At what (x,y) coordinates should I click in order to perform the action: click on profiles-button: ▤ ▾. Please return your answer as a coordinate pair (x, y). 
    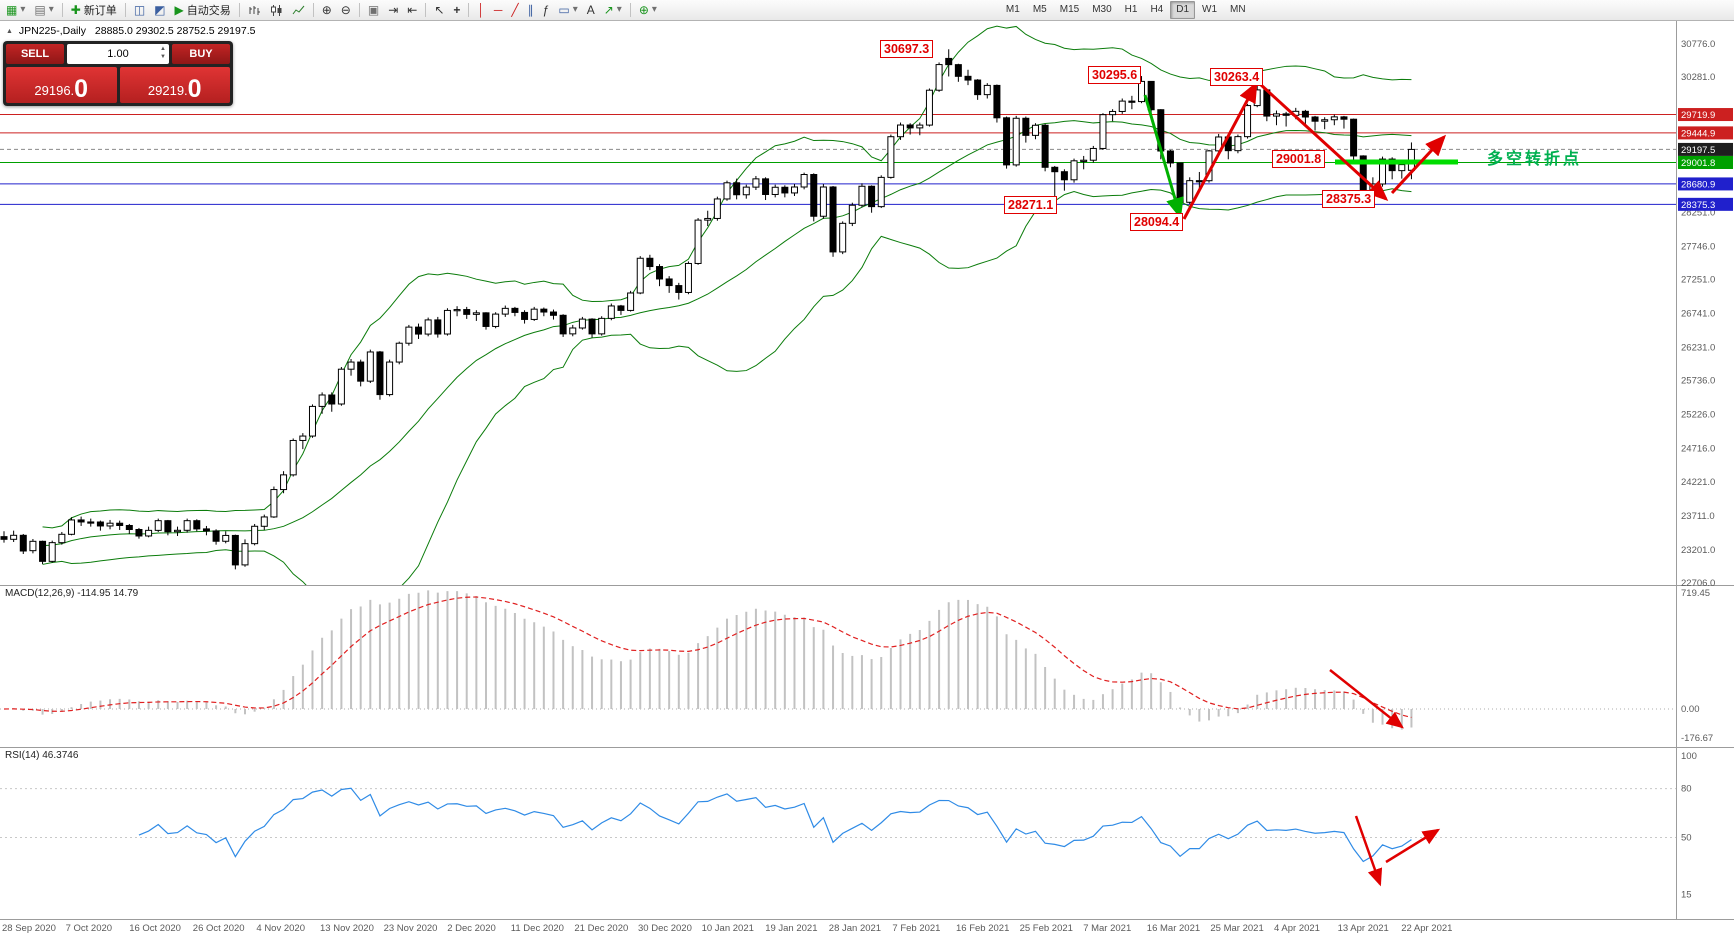
    Looking at the image, I should click on (43, 10).